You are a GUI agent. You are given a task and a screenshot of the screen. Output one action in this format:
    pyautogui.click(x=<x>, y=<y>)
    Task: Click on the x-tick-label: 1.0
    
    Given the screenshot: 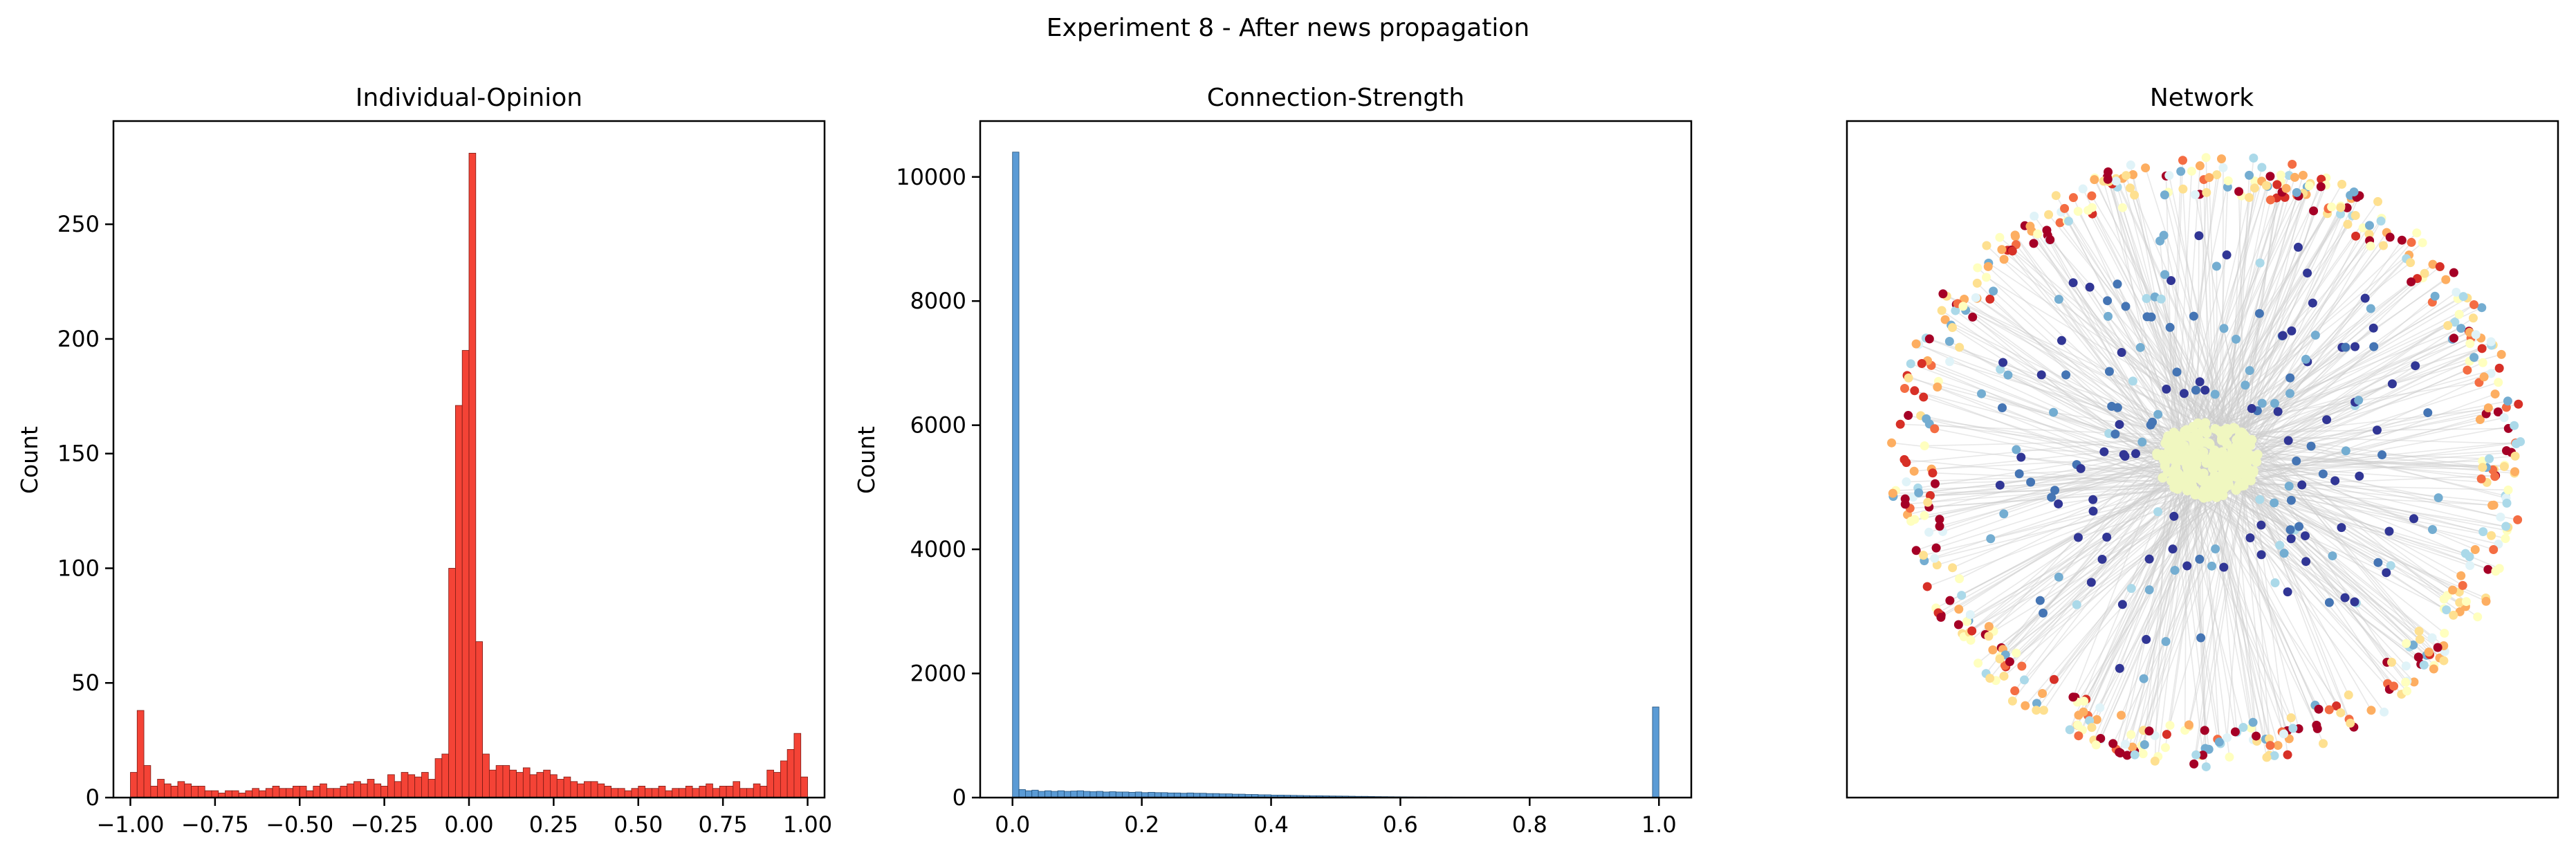 What is the action you would take?
    pyautogui.click(x=1659, y=824)
    